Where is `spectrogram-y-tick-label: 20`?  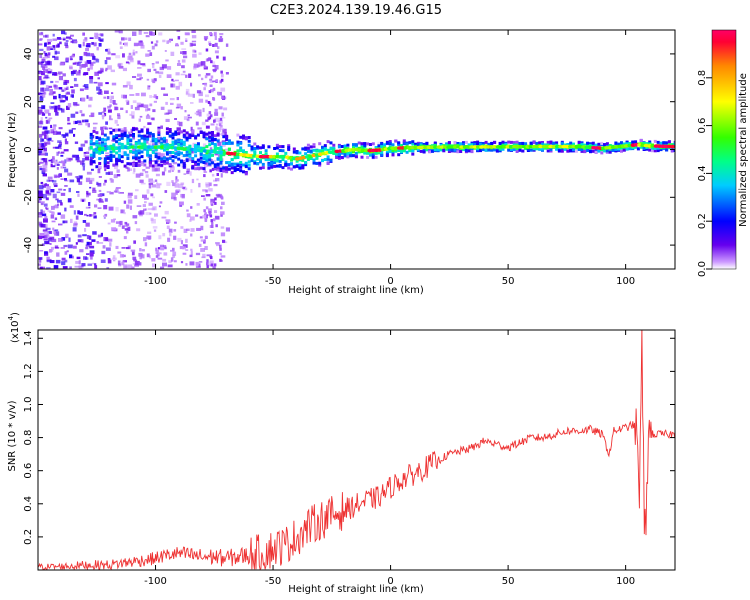
spectrogram-y-tick-label: 20 is located at coordinates (28, 101).